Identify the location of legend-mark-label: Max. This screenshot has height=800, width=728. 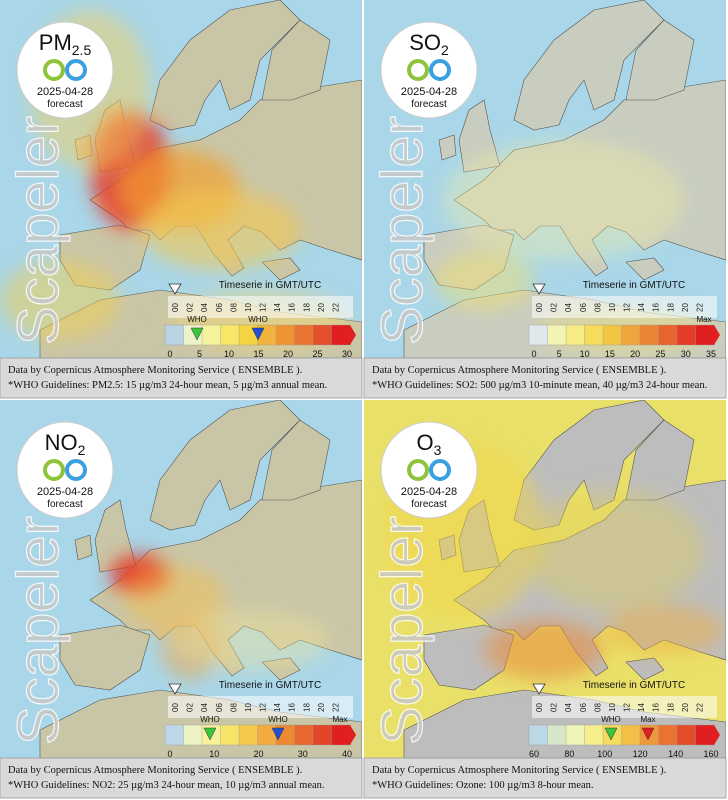
(339, 719).